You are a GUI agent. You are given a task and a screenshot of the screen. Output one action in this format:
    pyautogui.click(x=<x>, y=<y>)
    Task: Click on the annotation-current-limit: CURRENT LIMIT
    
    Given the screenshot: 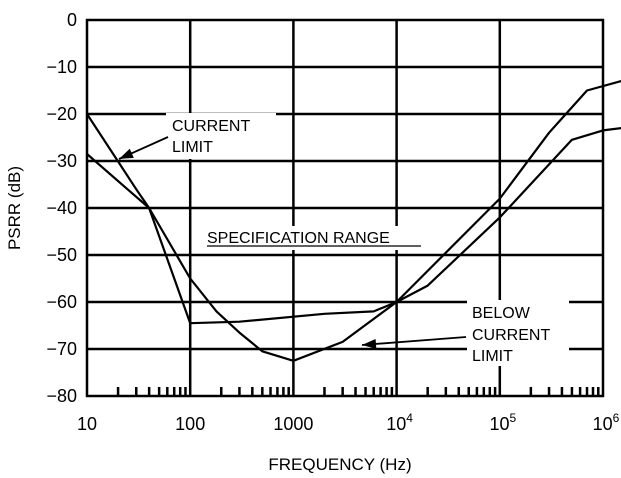 What is the action you would take?
    pyautogui.click(x=211, y=137)
    